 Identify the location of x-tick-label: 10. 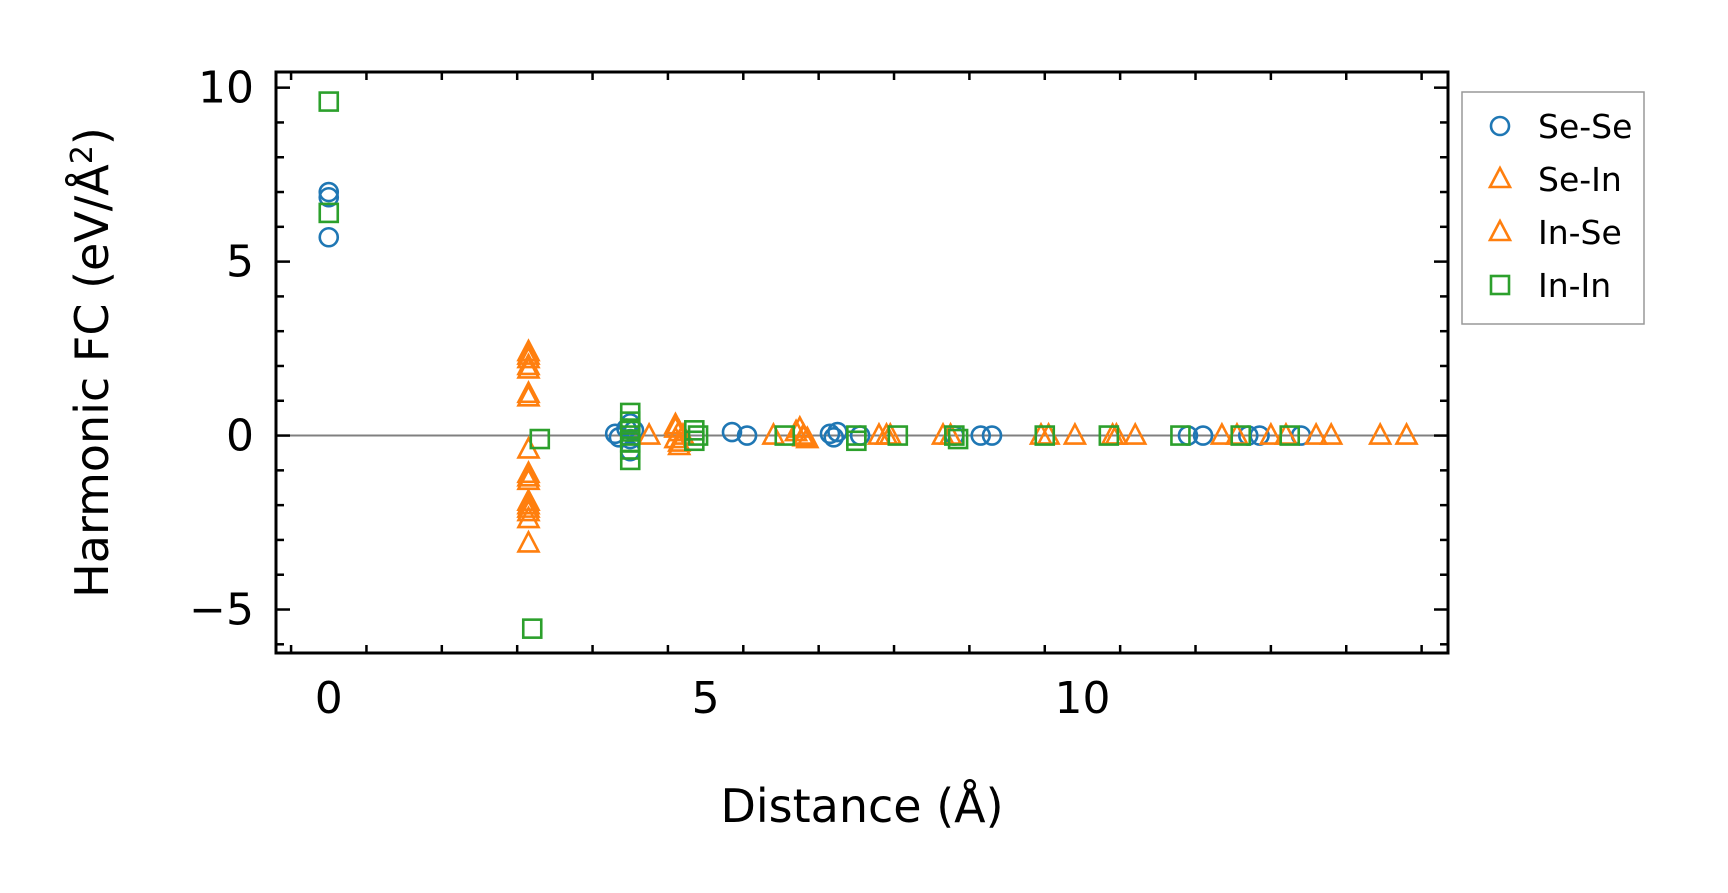
(1082, 698).